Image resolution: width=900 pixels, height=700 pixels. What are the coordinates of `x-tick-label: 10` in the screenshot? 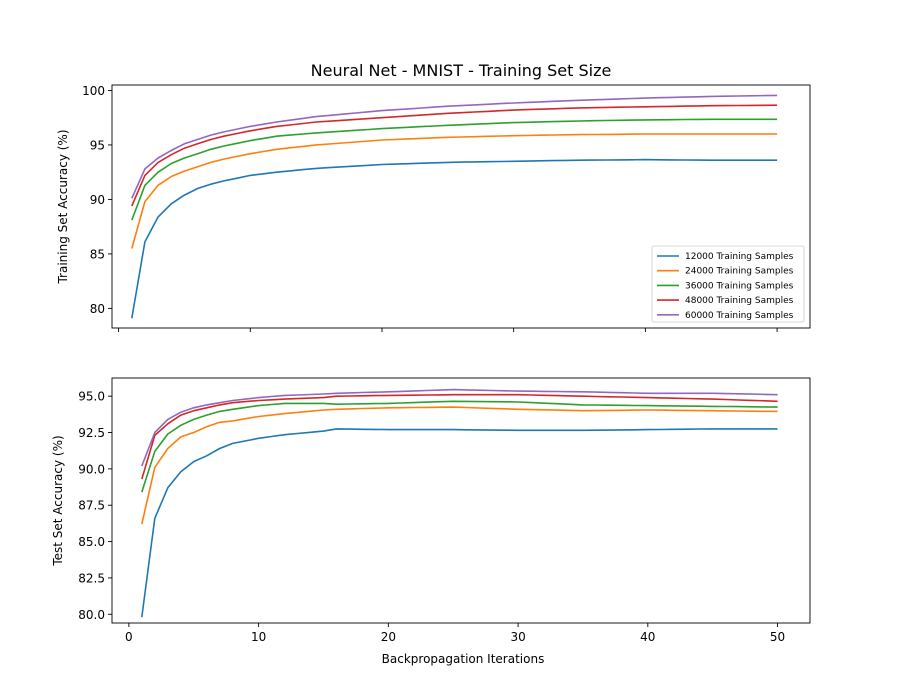 It's located at (258, 637).